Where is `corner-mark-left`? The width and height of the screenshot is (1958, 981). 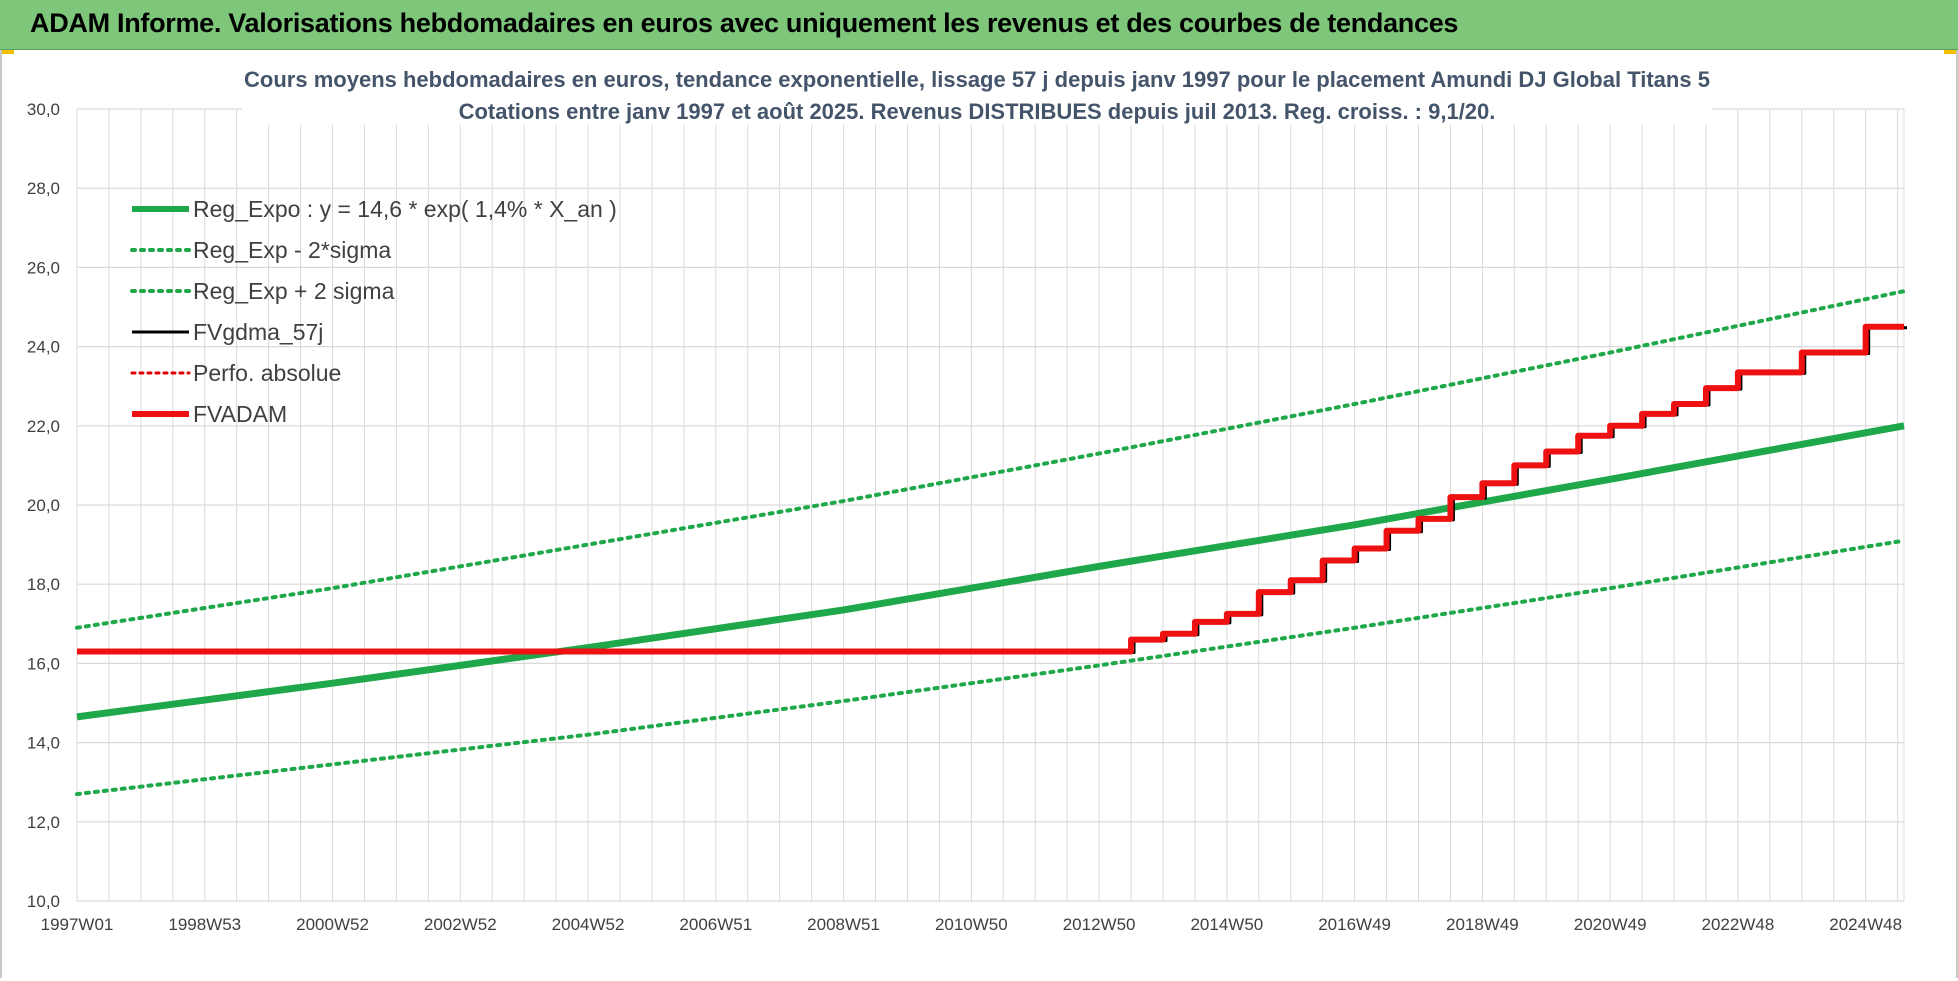 corner-mark-left is located at coordinates (7, 52).